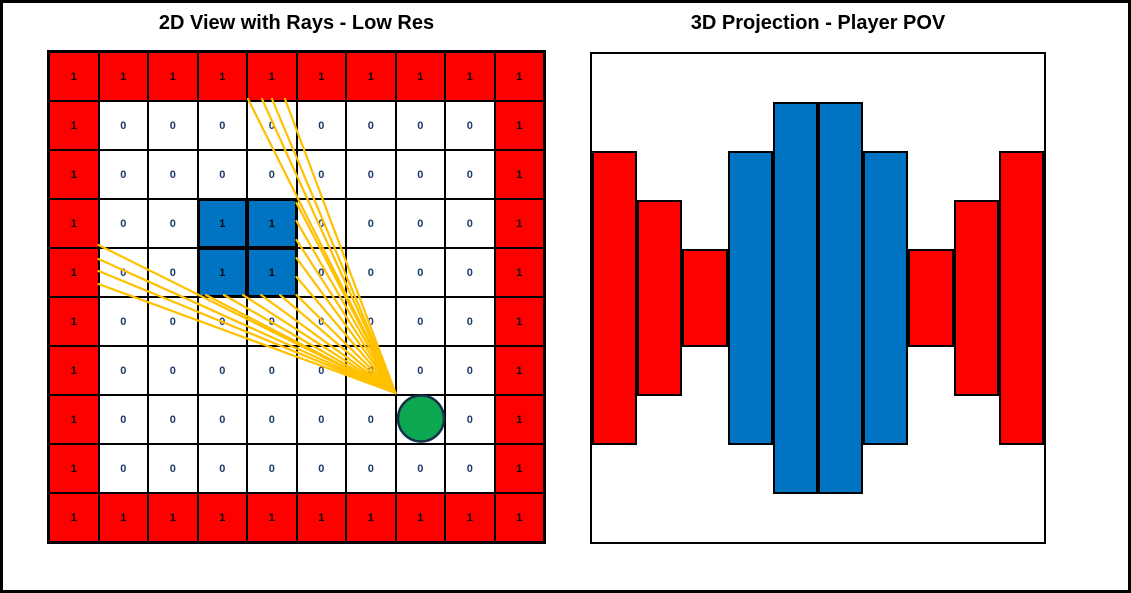 The image size is (1131, 593). Describe the element at coordinates (296, 23) in the screenshot. I see `panel-2d-title: 2D View with Rays - Low Res` at that location.